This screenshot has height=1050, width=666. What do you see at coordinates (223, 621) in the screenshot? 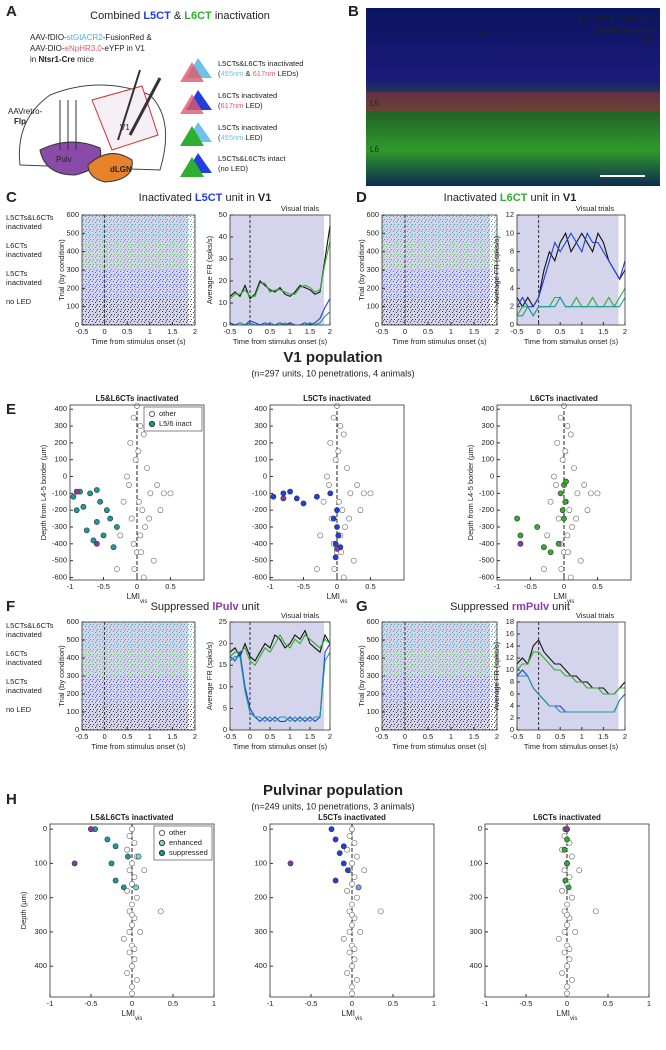
I see `y-tick-label: 25` at bounding box center [223, 621].